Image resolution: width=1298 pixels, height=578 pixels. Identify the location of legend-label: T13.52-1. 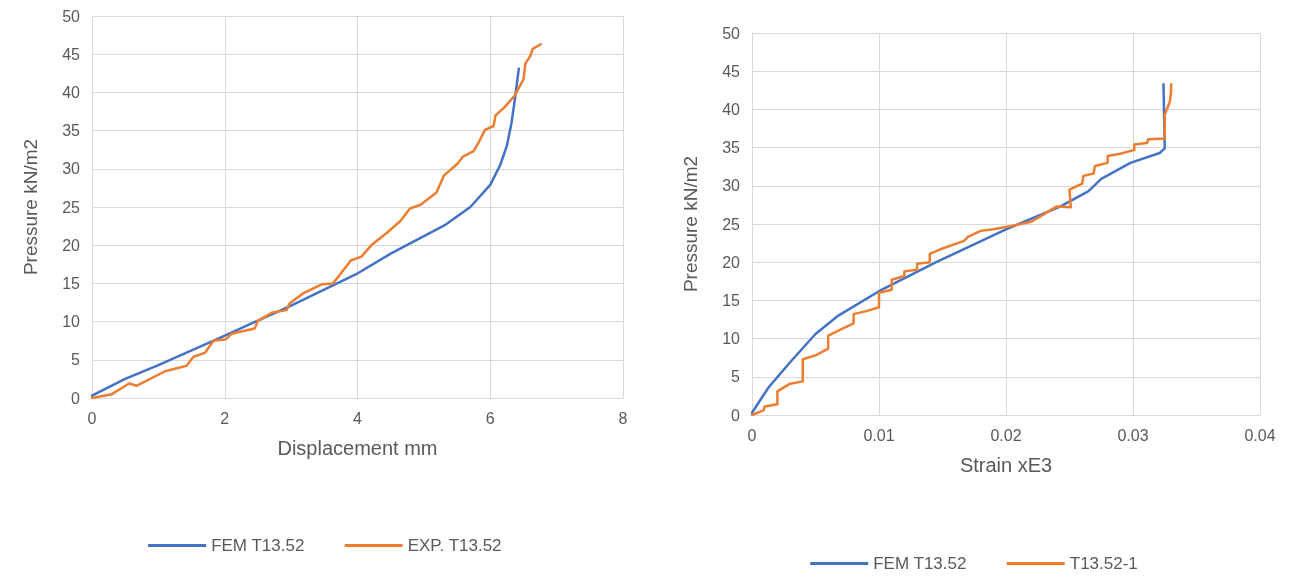
(1103, 563).